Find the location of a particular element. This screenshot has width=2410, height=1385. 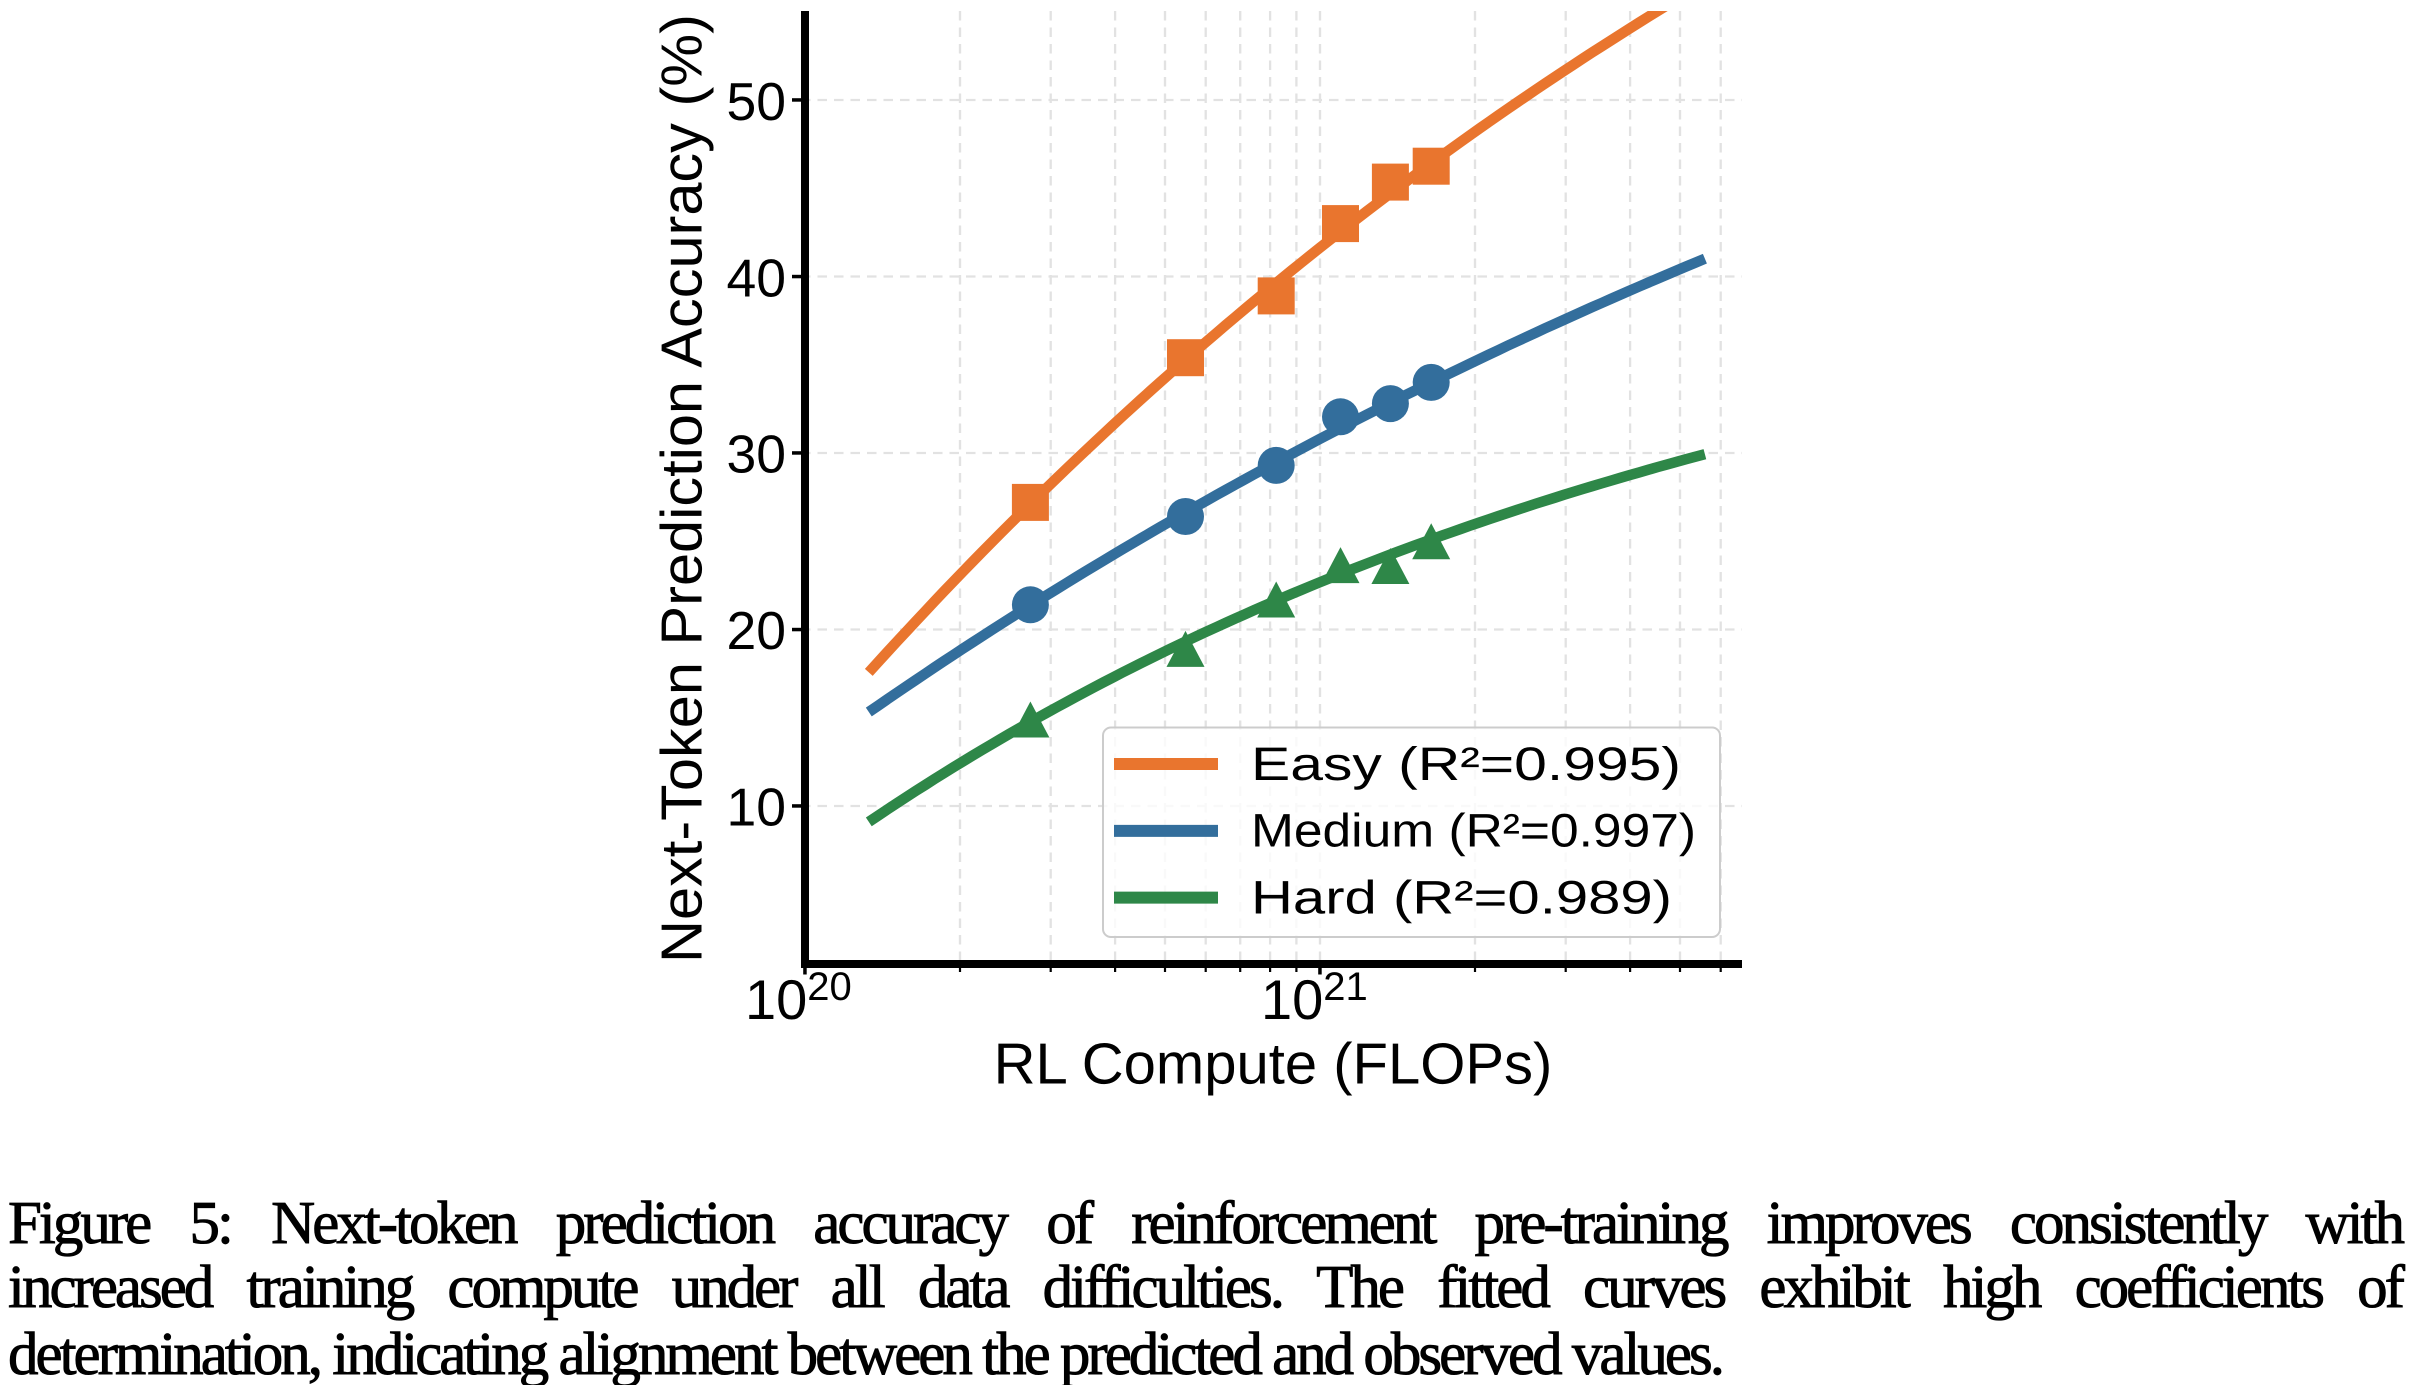

svg-text:Next-Token Prediction Accuracy: Next-Token Prediction Accuracy (%) is located at coordinates (682, 488).